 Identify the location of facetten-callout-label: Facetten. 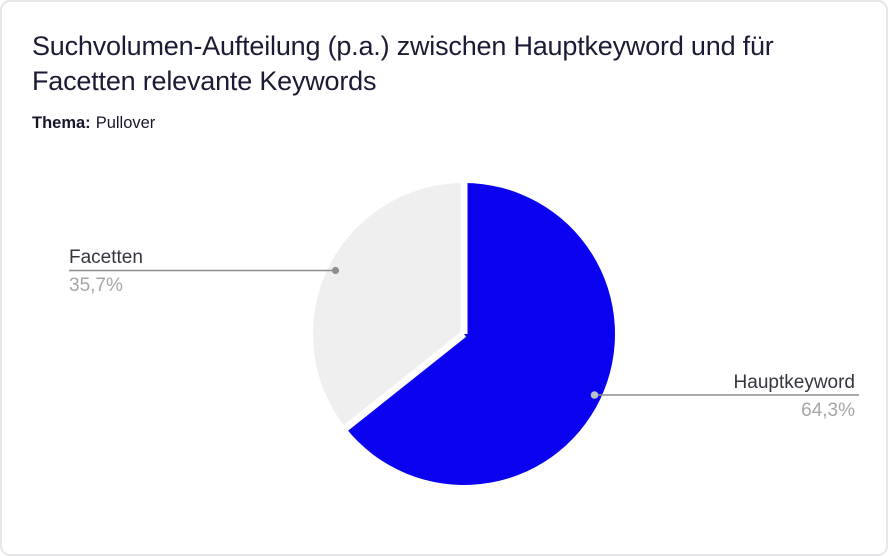
(106, 257).